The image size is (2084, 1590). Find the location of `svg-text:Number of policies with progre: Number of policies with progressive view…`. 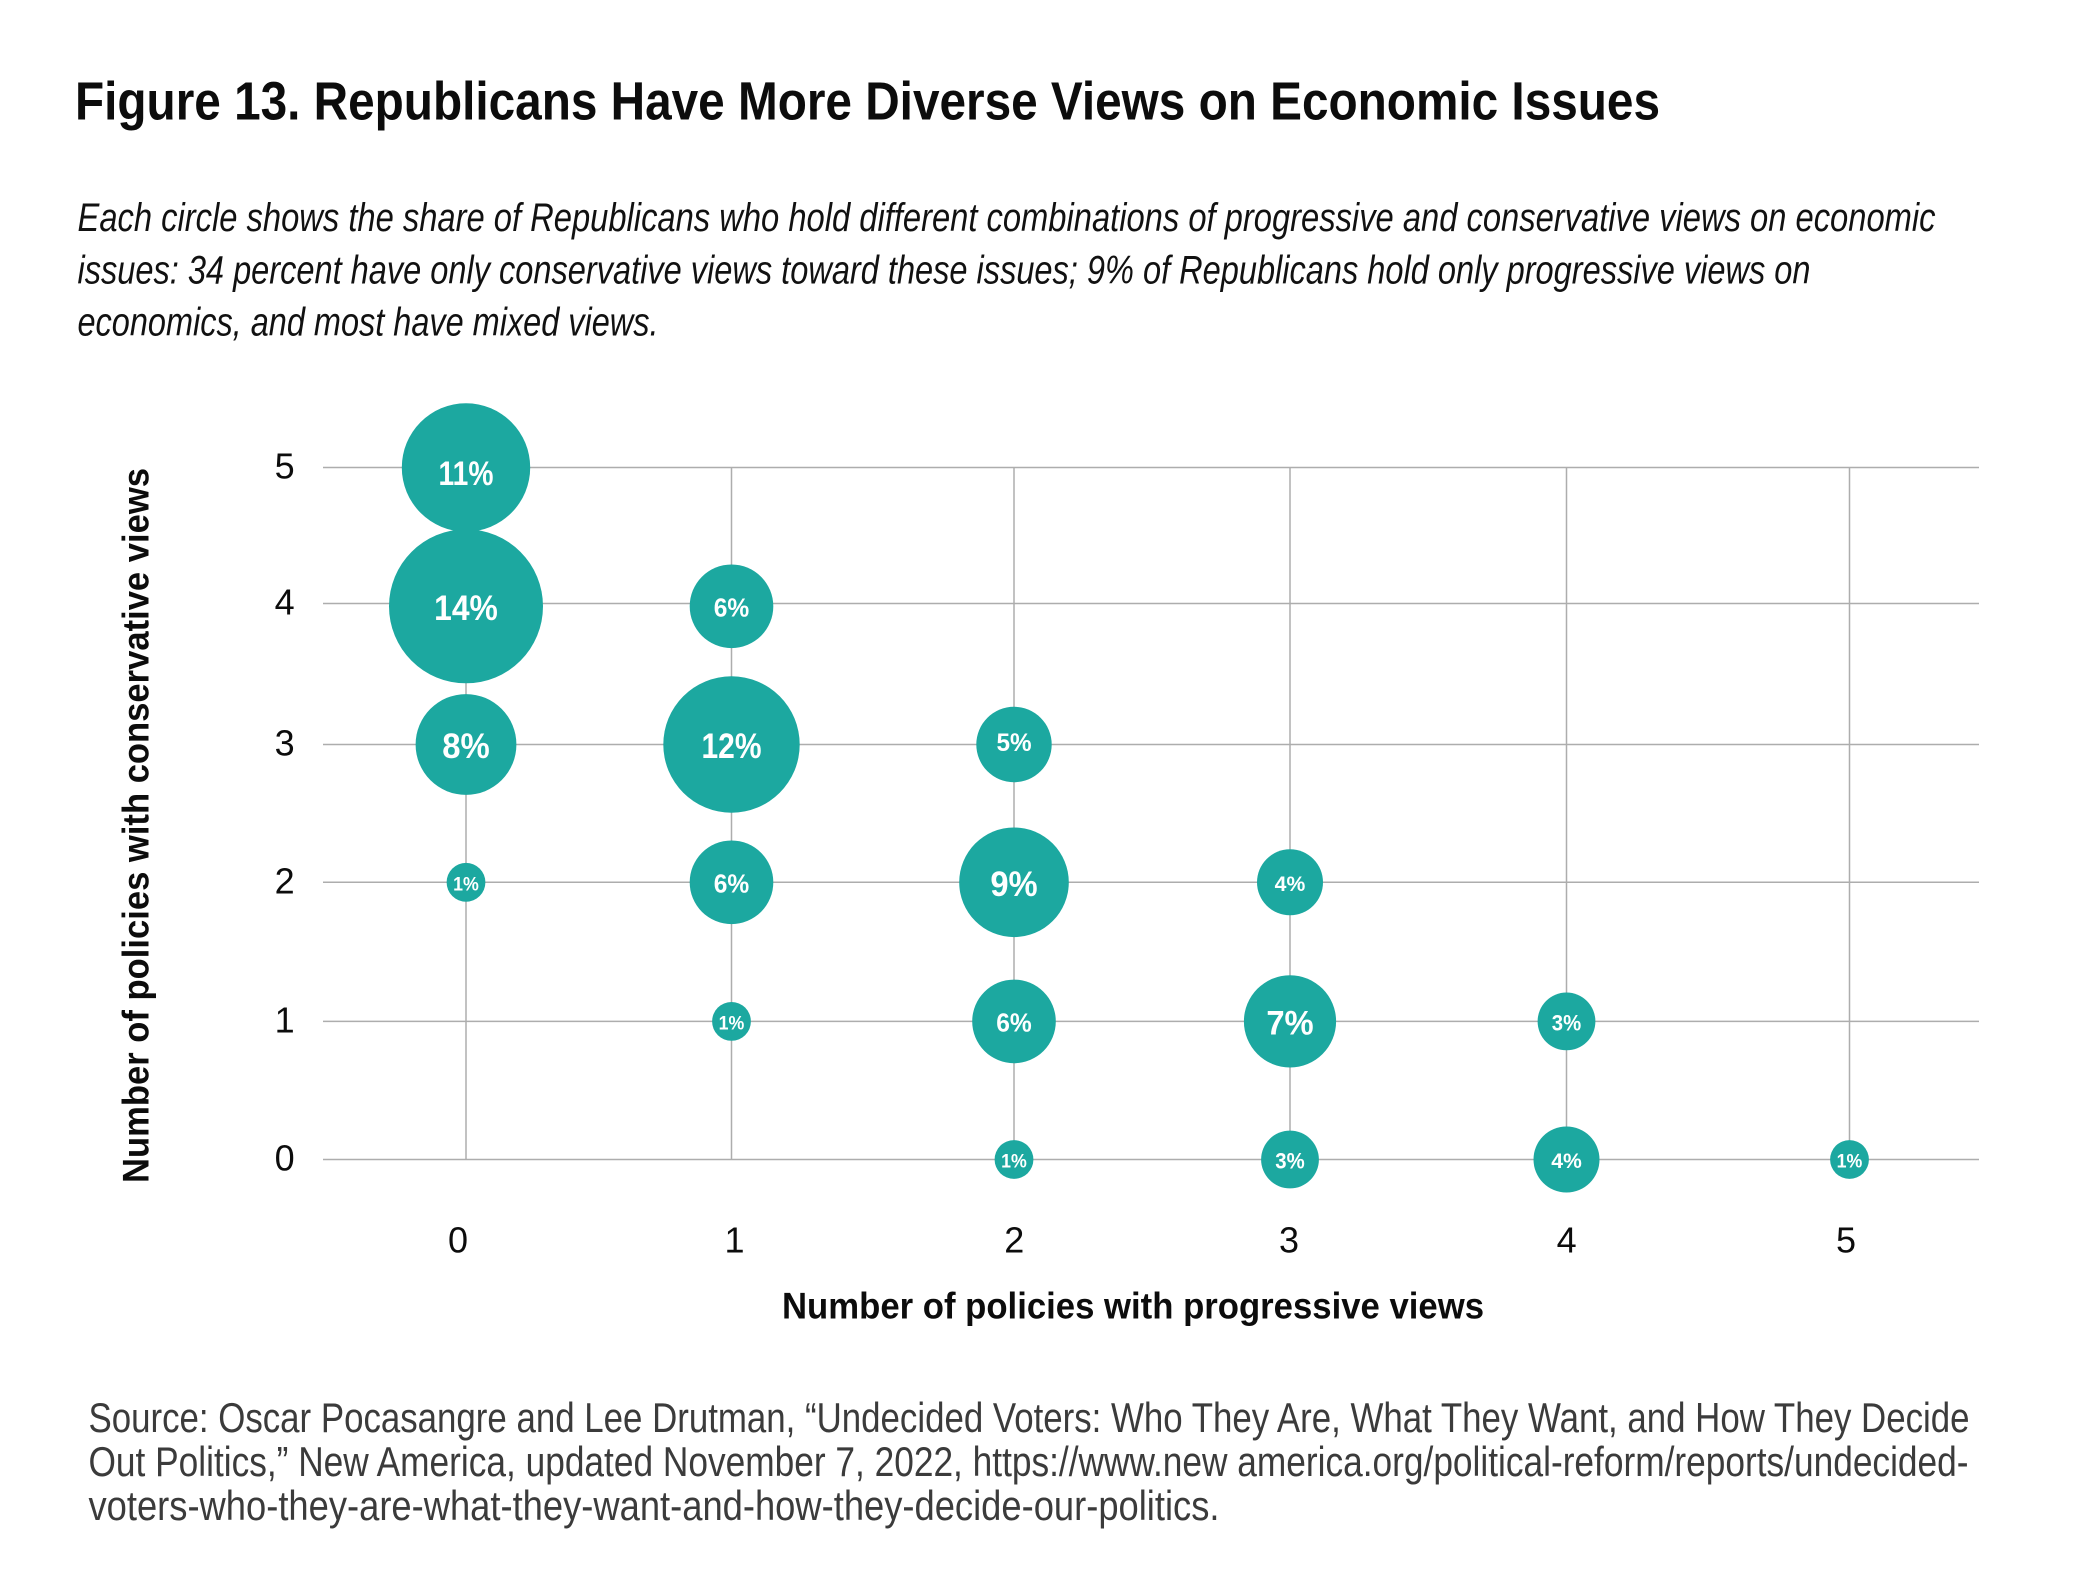

svg-text:Number of policies with progre: Number of policies with progressive view… is located at coordinates (1133, 1306).